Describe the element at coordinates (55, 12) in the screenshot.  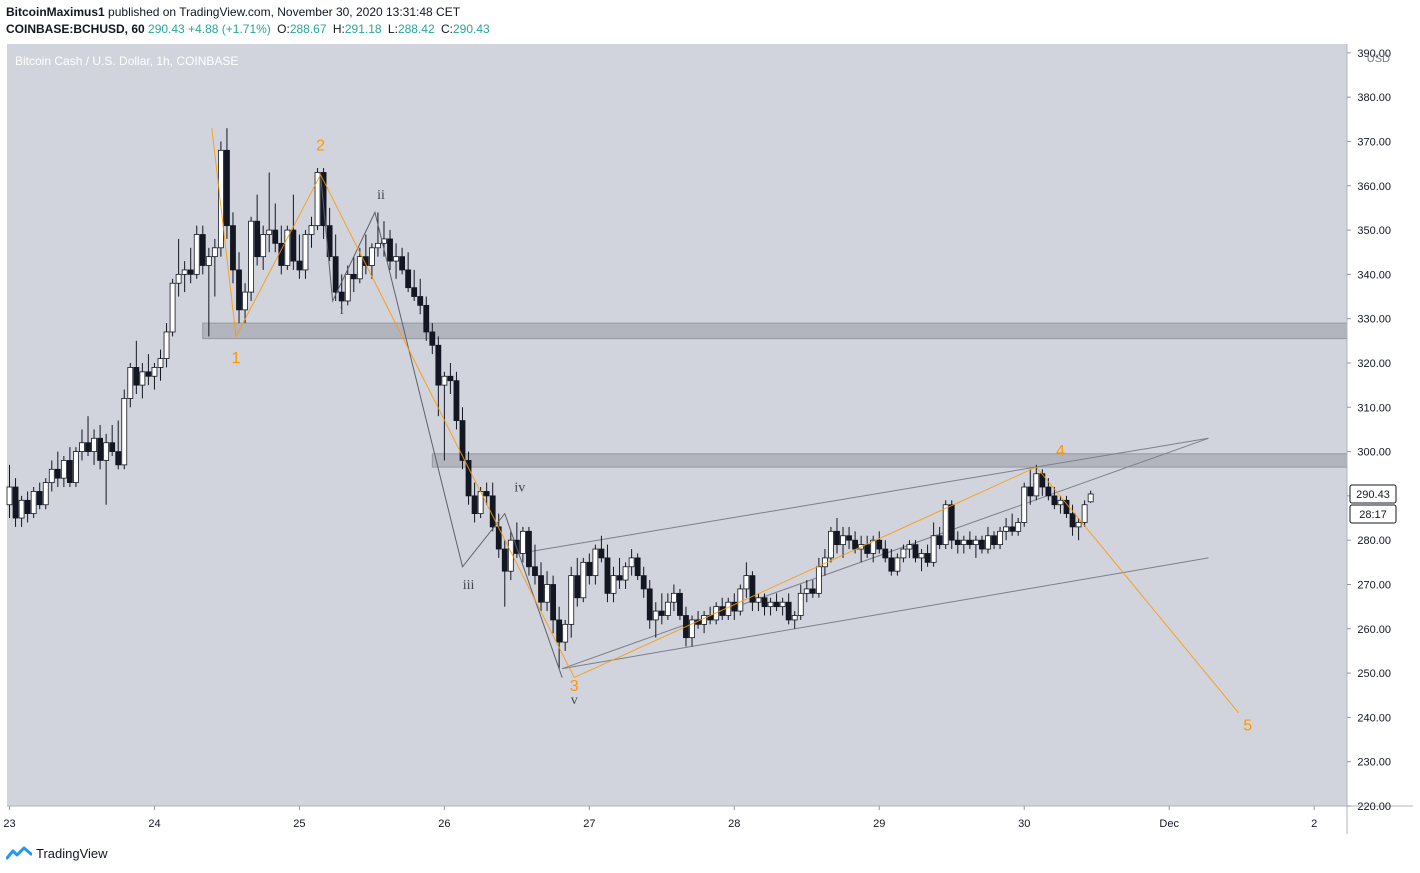
I see `author-name: BitcoinMaximus1` at that location.